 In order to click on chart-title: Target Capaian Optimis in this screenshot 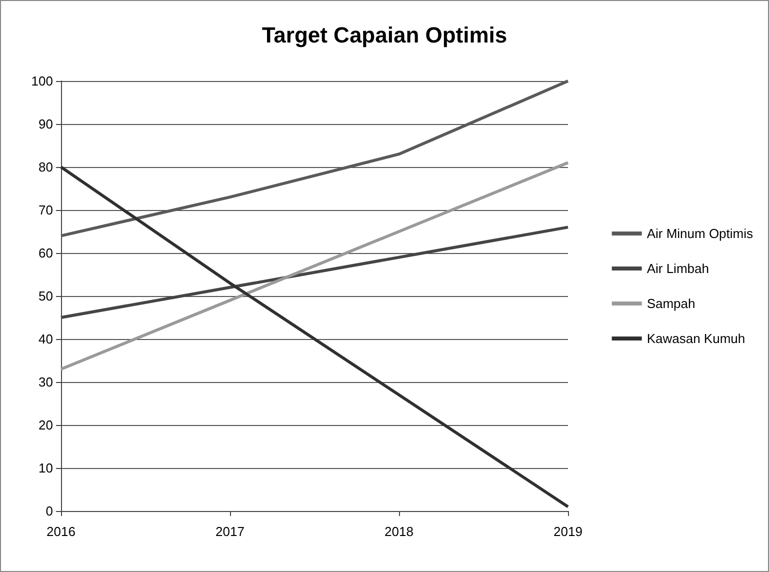, I will do `click(385, 35)`.